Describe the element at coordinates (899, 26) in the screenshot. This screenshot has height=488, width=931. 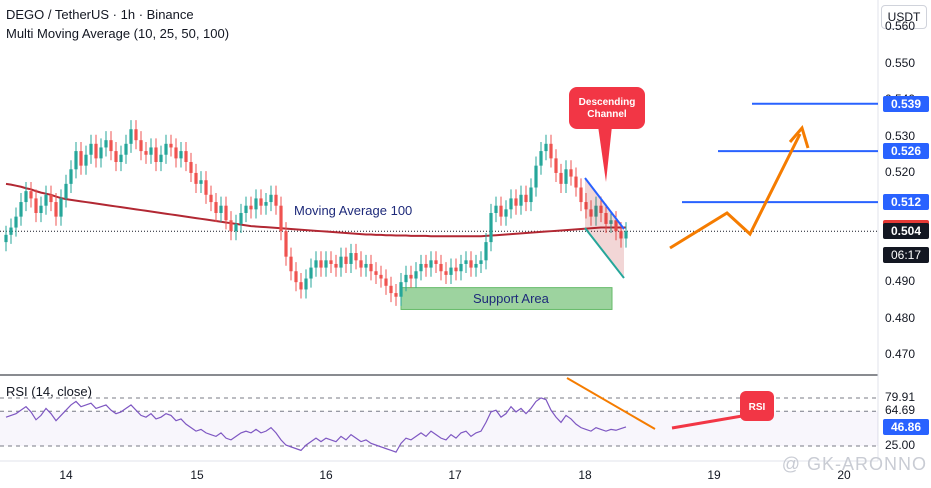
I see `price-tick: 0.560` at that location.